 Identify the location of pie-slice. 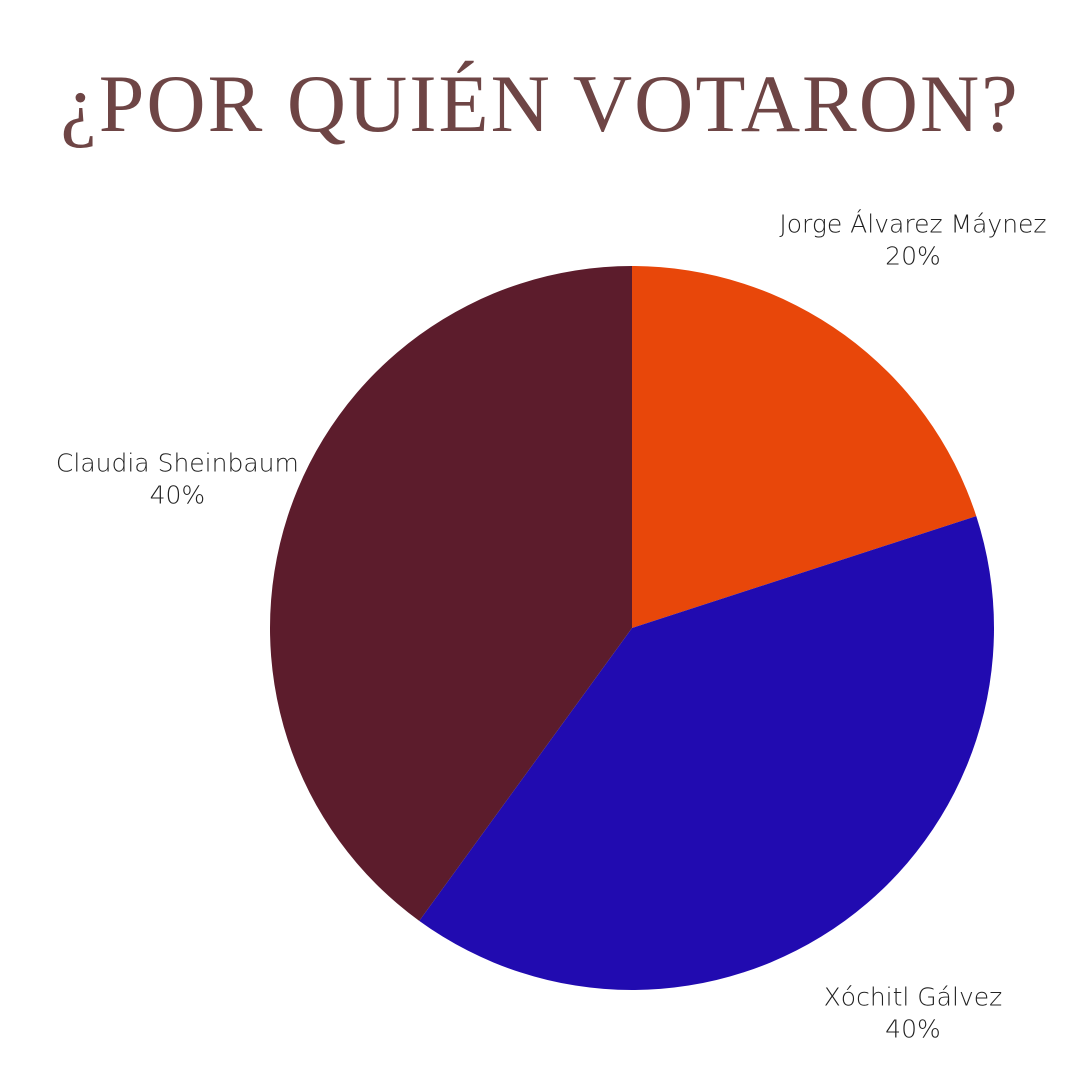
(804, 447).